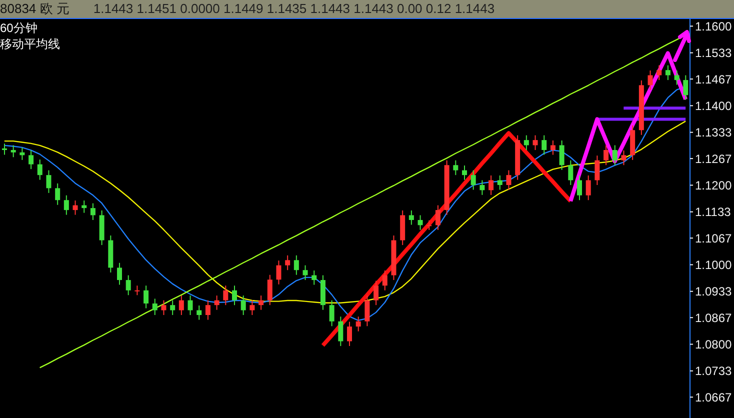 This screenshot has width=734, height=418. Describe the element at coordinates (713, 26) in the screenshot. I see `y-tick-label: 1.1600` at that location.